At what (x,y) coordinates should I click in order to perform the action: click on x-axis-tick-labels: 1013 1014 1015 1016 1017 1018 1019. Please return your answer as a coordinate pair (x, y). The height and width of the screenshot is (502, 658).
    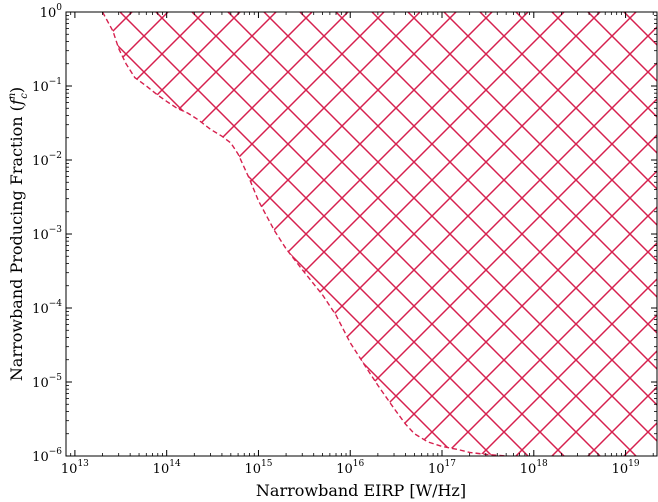
    Looking at the image, I should click on (350, 468).